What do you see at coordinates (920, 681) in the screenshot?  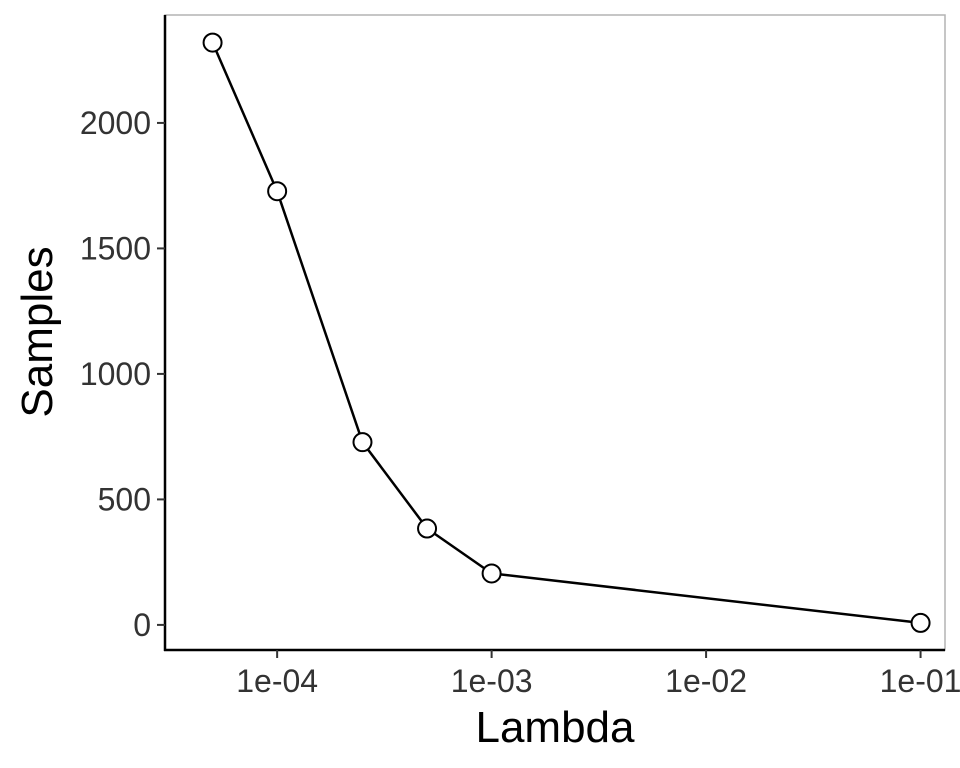 I see `x-tick-label: 1e-01` at bounding box center [920, 681].